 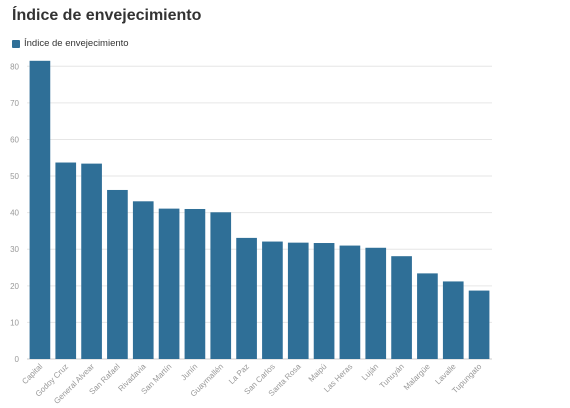 What do you see at coordinates (338, 378) in the screenshot?
I see `x-tick-label: Las Heras` at bounding box center [338, 378].